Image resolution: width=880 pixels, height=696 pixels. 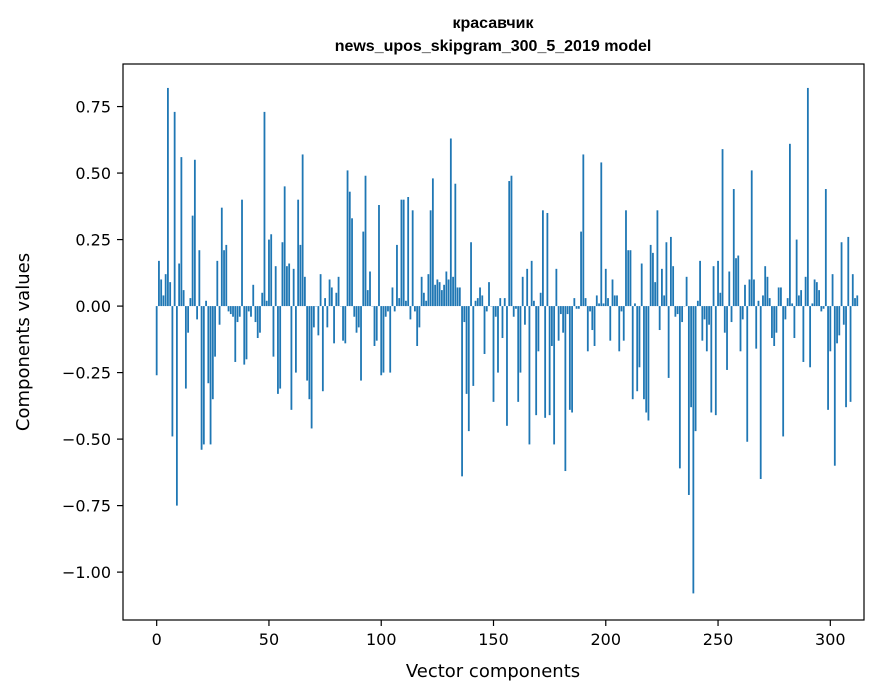 What do you see at coordinates (493, 46) in the screenshot?
I see `chart-title-line2: news_upos_skipgram_300_5_2019 model` at bounding box center [493, 46].